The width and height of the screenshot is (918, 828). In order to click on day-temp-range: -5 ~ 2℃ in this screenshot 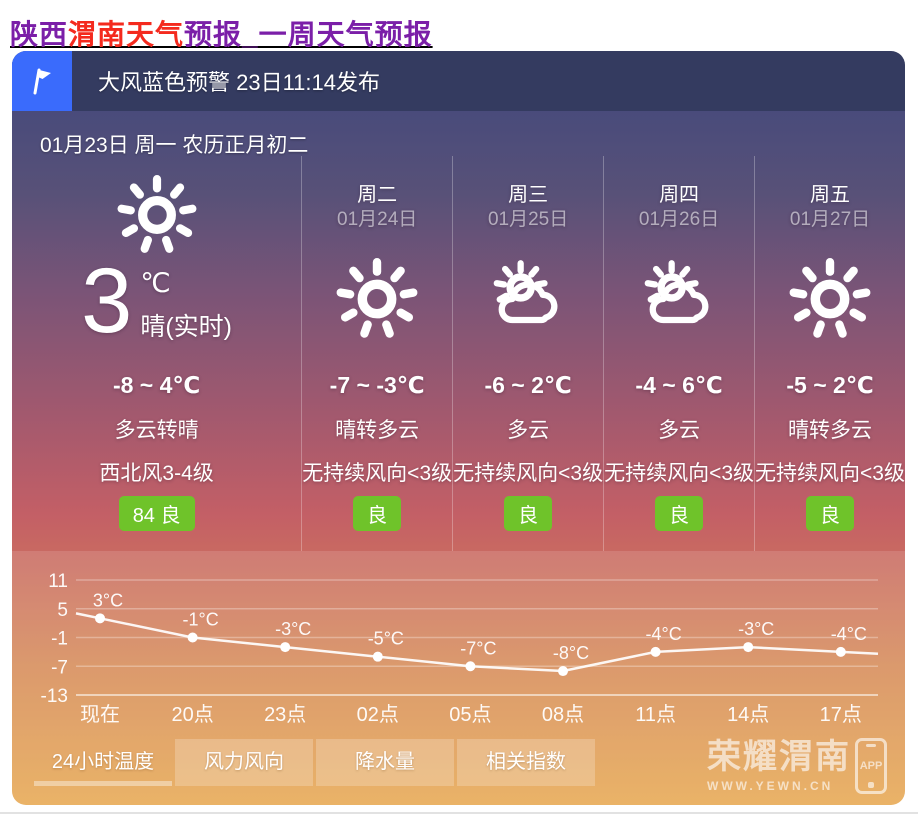, I will do `click(830, 384)`.